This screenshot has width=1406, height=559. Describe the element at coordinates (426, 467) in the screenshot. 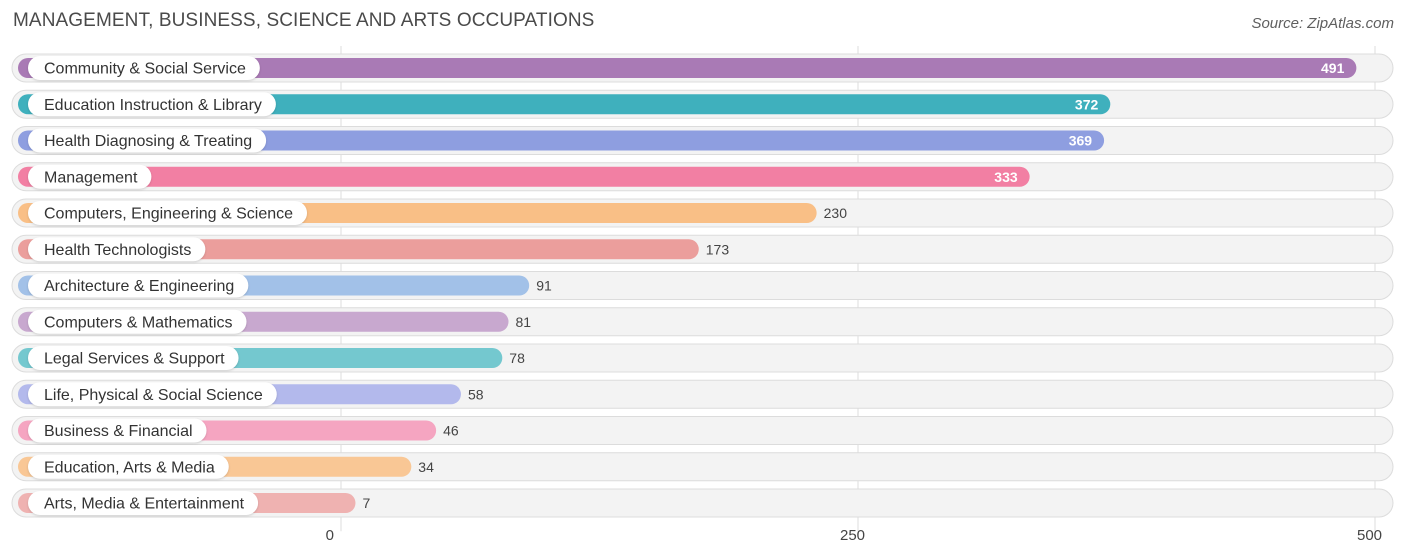

I see `value-label: 34` at that location.